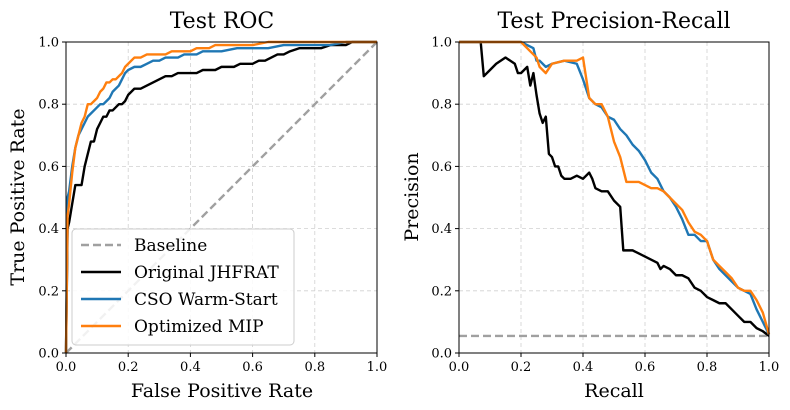  What do you see at coordinates (521, 367) in the screenshot?
I see `pr-x-tick-label-1: 0.2` at bounding box center [521, 367].